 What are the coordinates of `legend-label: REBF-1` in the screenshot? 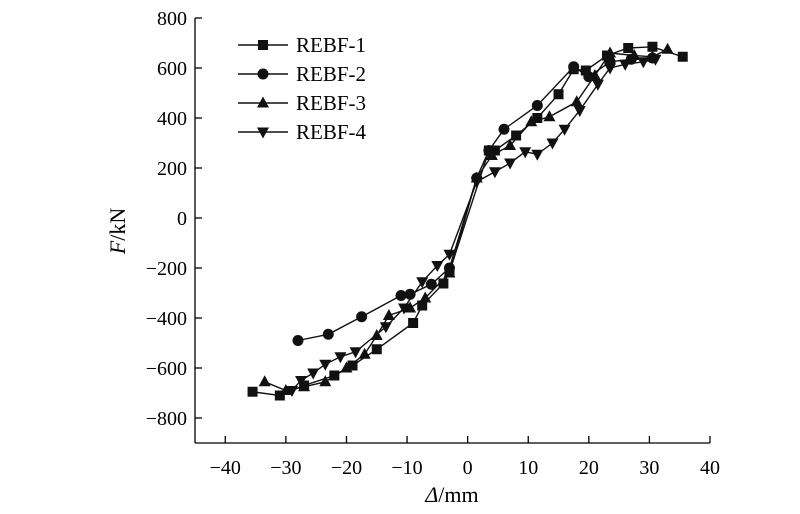 It's located at (331, 45).